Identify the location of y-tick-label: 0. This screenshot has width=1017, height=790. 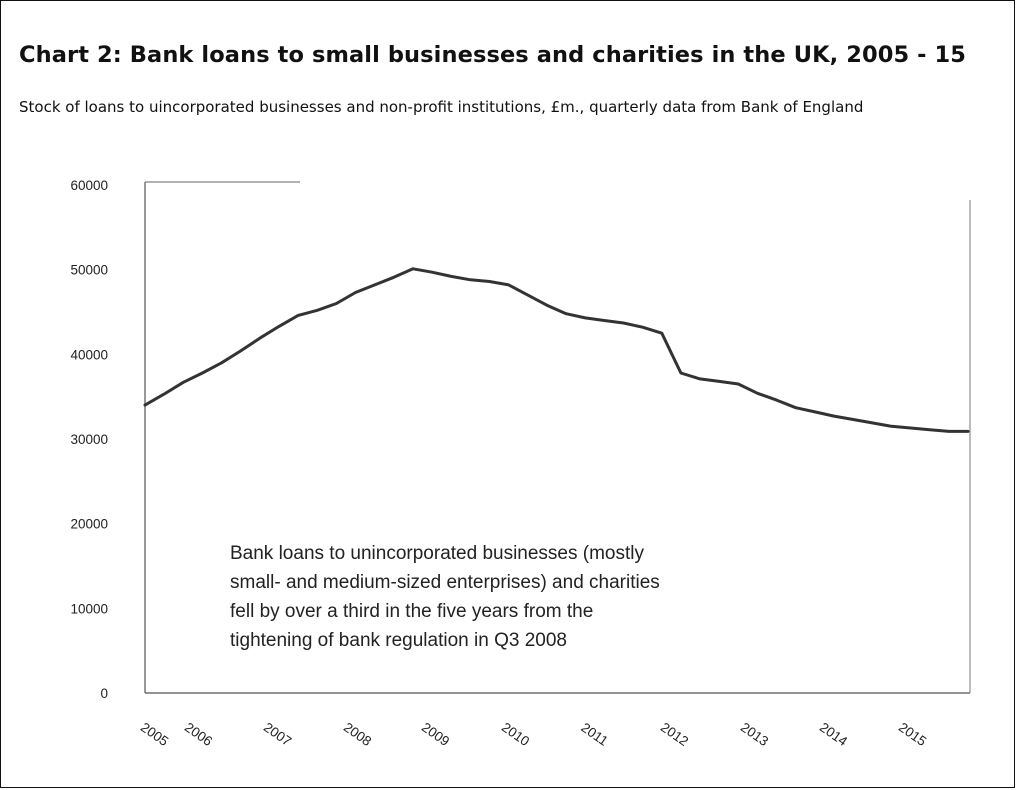
(104, 693).